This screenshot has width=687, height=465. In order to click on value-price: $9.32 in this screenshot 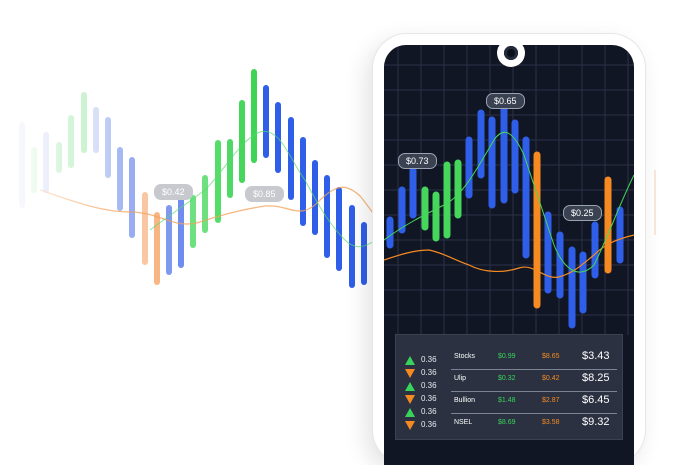, I will do `click(596, 422)`.